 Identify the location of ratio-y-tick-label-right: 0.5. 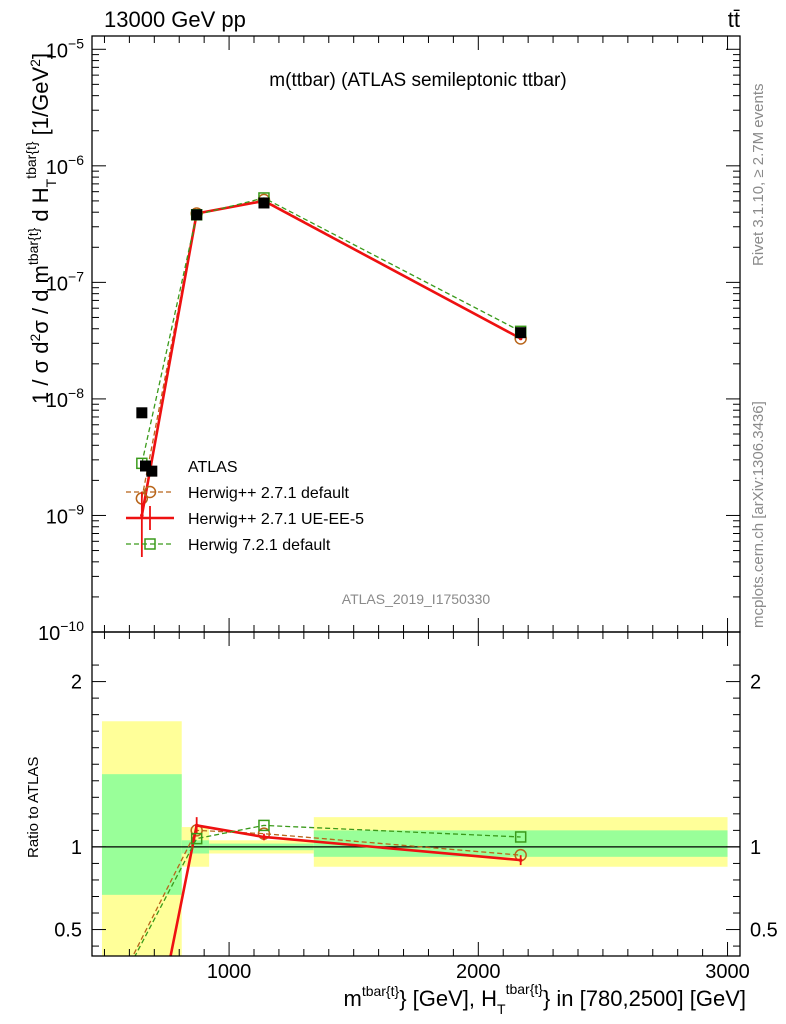
(764, 931).